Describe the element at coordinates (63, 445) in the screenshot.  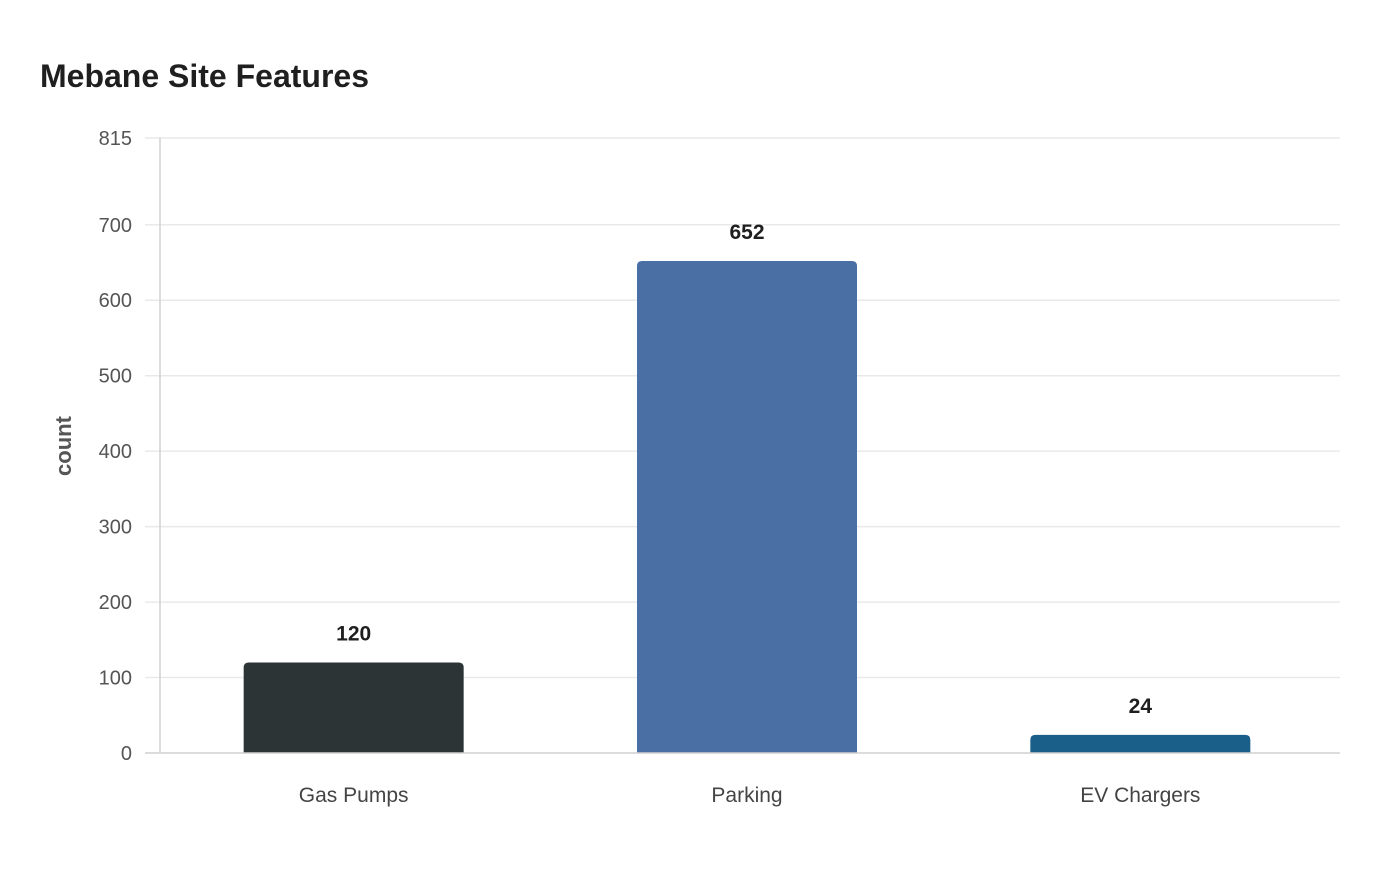
I see `y-axis-title: count` at that location.